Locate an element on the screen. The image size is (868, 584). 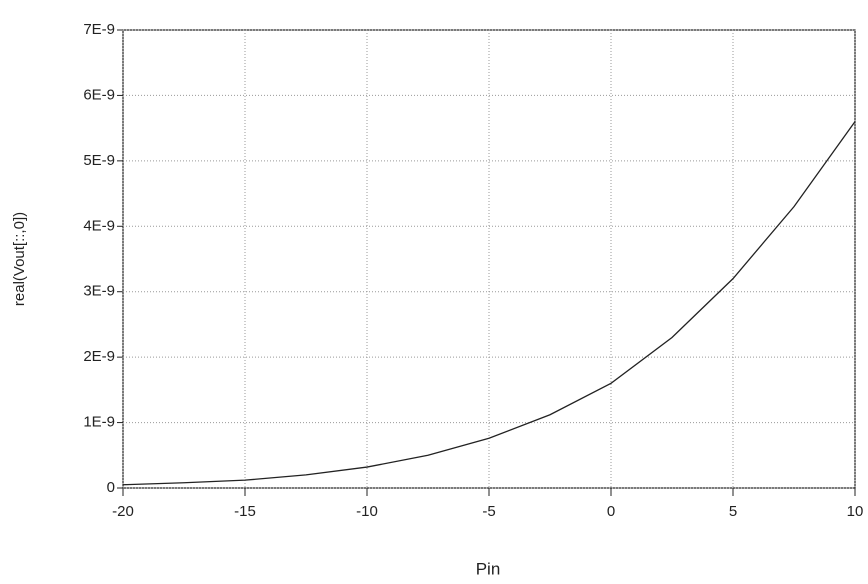
y-tick-label: 0 is located at coordinates (111, 487).